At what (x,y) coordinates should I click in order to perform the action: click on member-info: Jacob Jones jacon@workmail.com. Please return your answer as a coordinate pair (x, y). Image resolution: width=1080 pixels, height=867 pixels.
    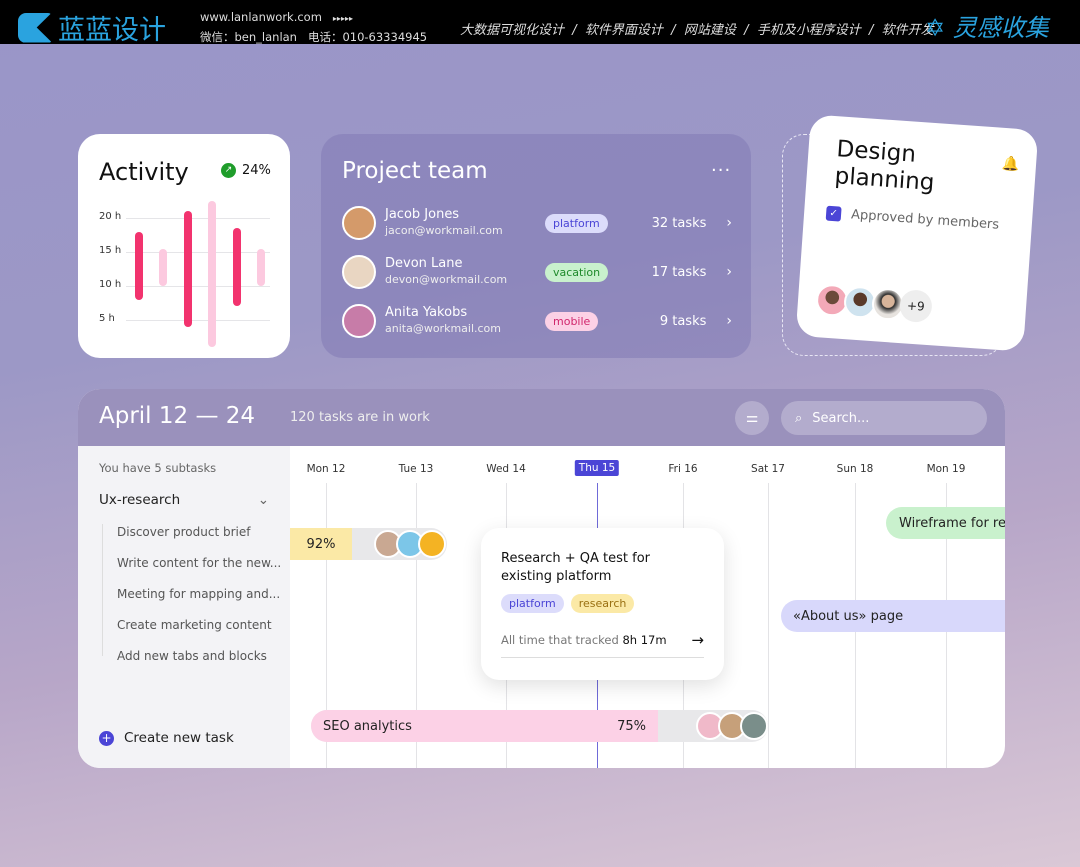
    Looking at the image, I should click on (465, 223).